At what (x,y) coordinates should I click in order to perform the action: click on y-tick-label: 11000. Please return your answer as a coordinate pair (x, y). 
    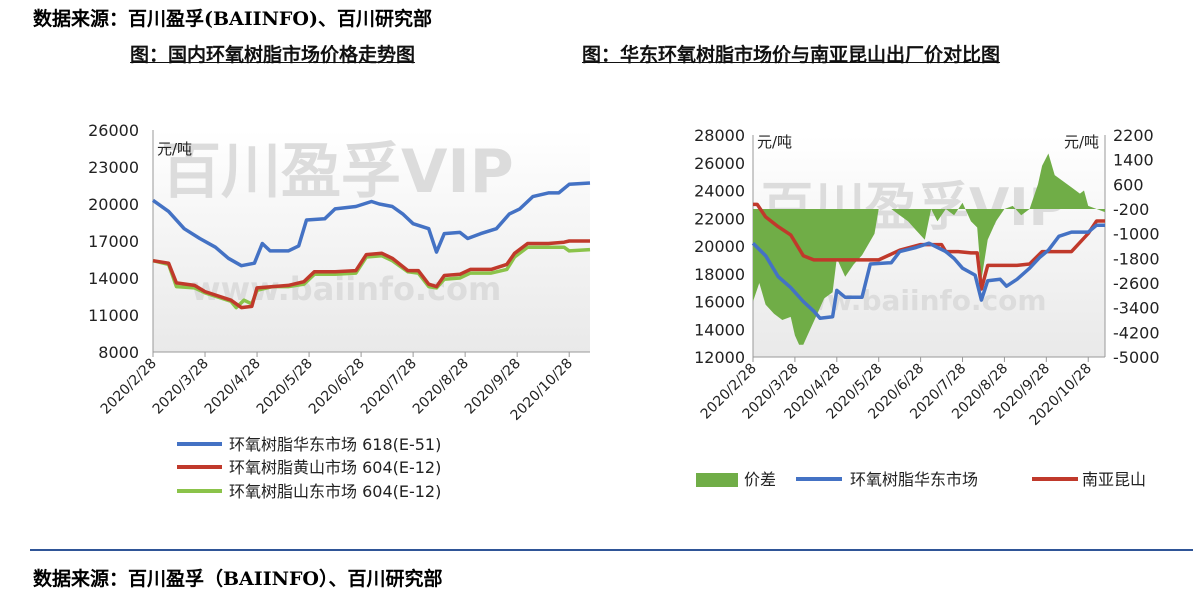
    Looking at the image, I should click on (113, 315).